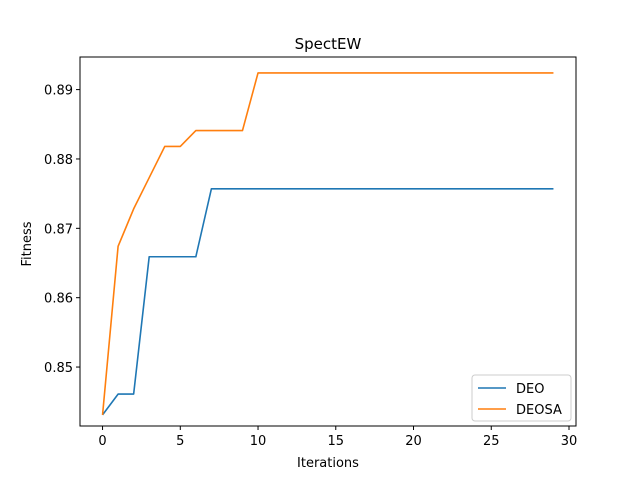 The image size is (640, 480). What do you see at coordinates (58, 91) in the screenshot?
I see `y-tick-label: 0.89` at bounding box center [58, 91].